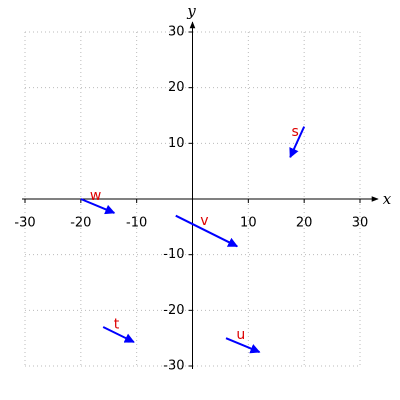 The width and height of the screenshot is (400, 400). What do you see at coordinates (80, 223) in the screenshot?
I see `x-tick-label: -20` at bounding box center [80, 223].